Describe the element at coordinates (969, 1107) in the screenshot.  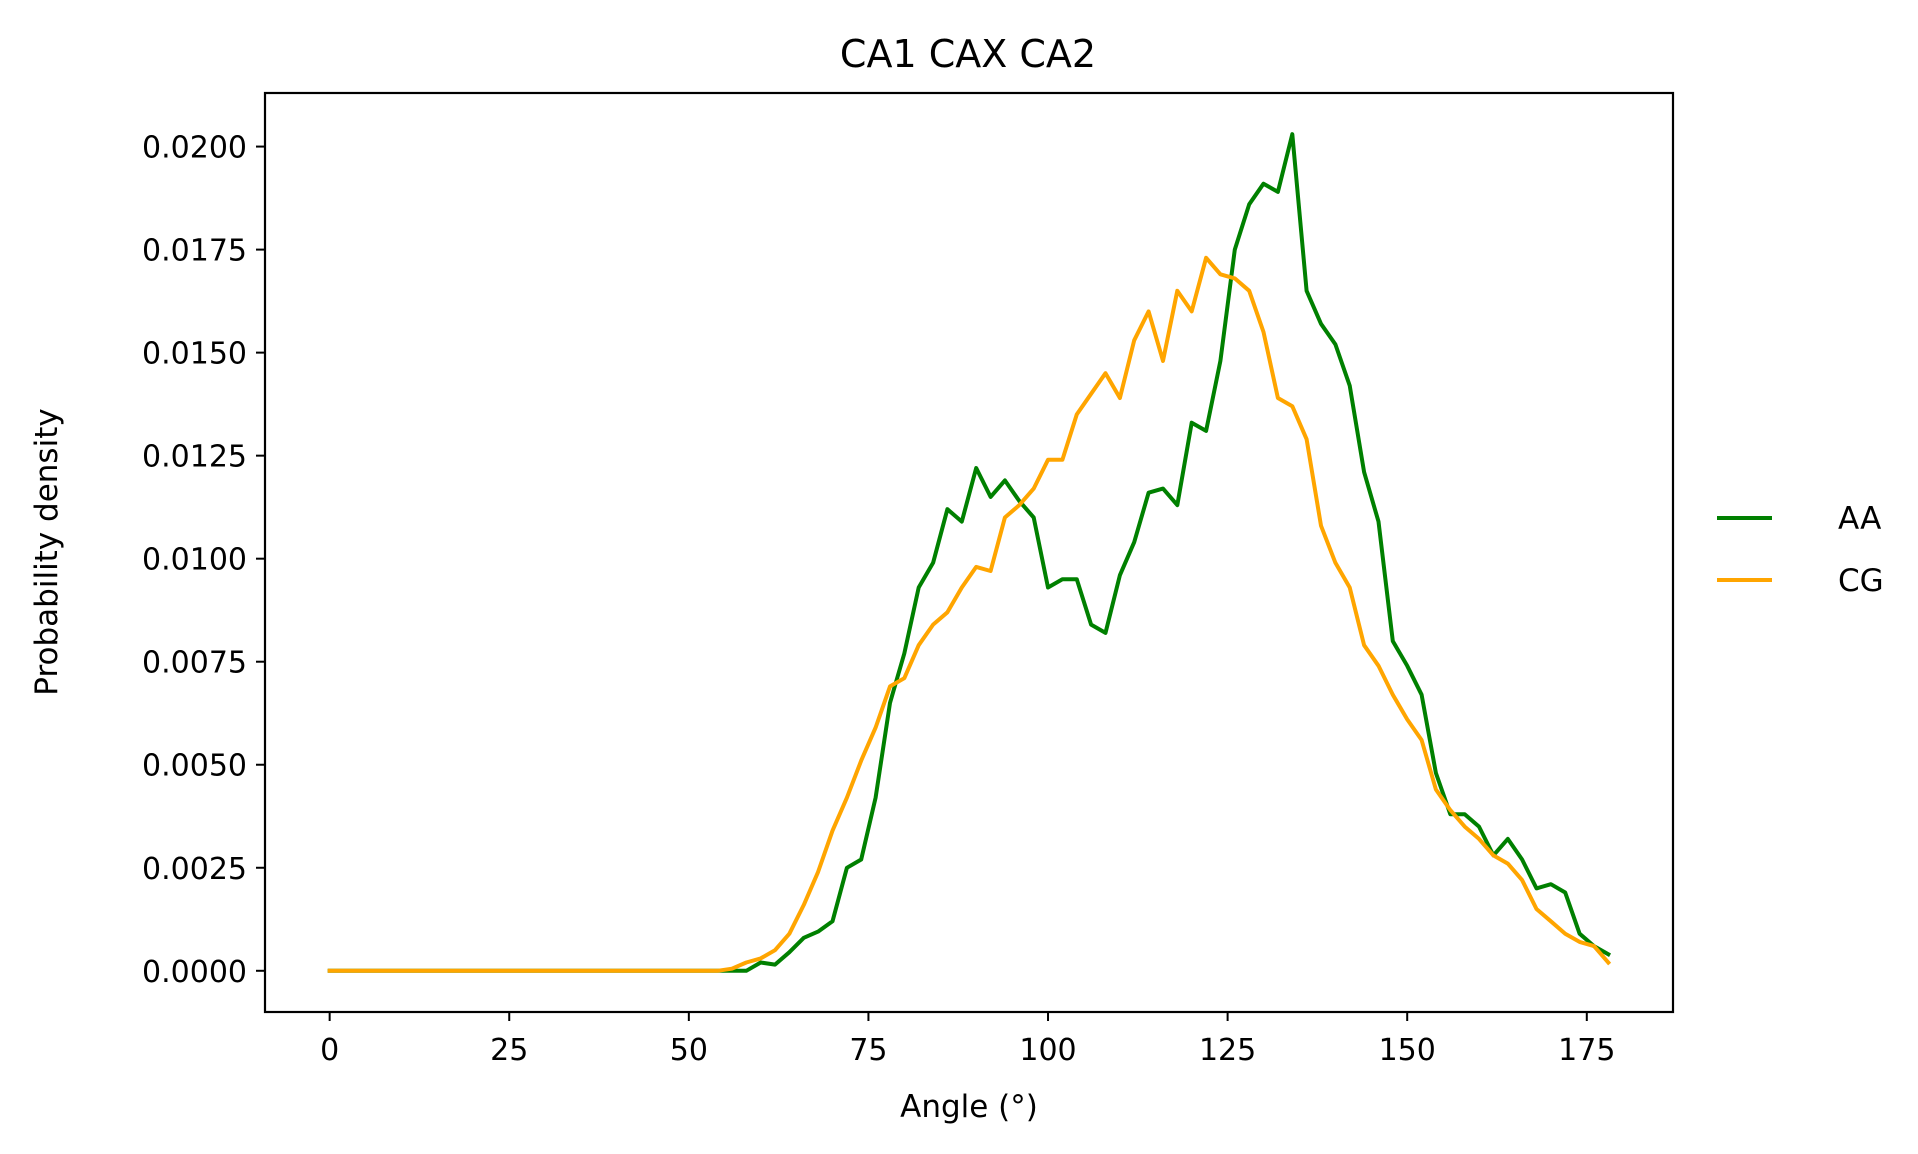
I see `x-axis-label: Angle (°)` at that location.